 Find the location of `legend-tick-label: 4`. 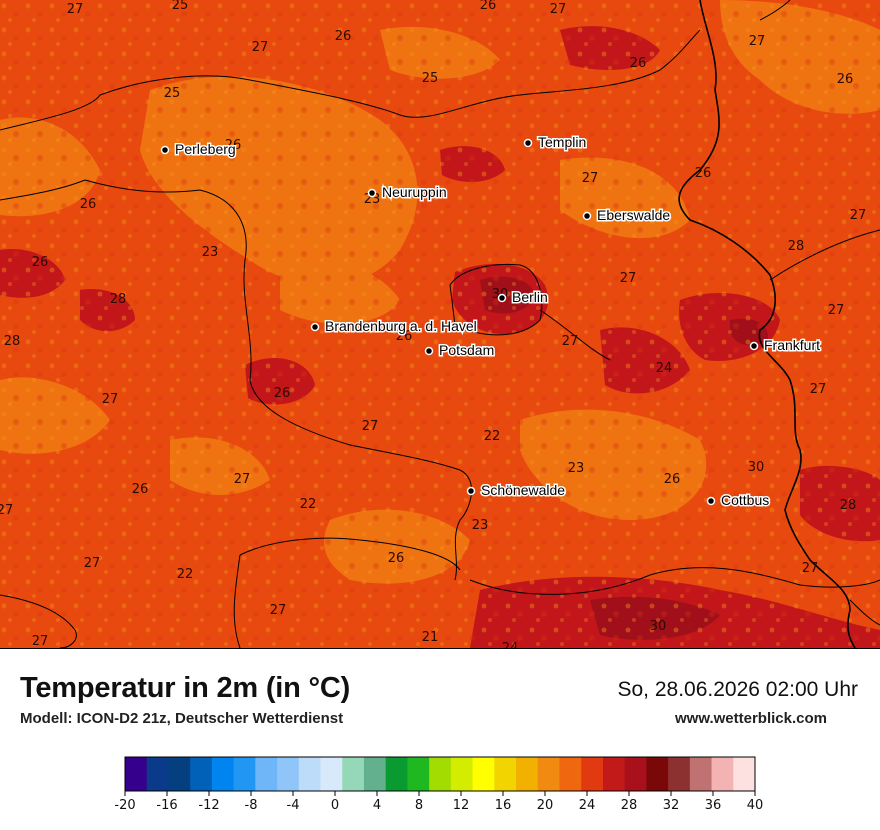

legend-tick-label: 4 is located at coordinates (377, 805).